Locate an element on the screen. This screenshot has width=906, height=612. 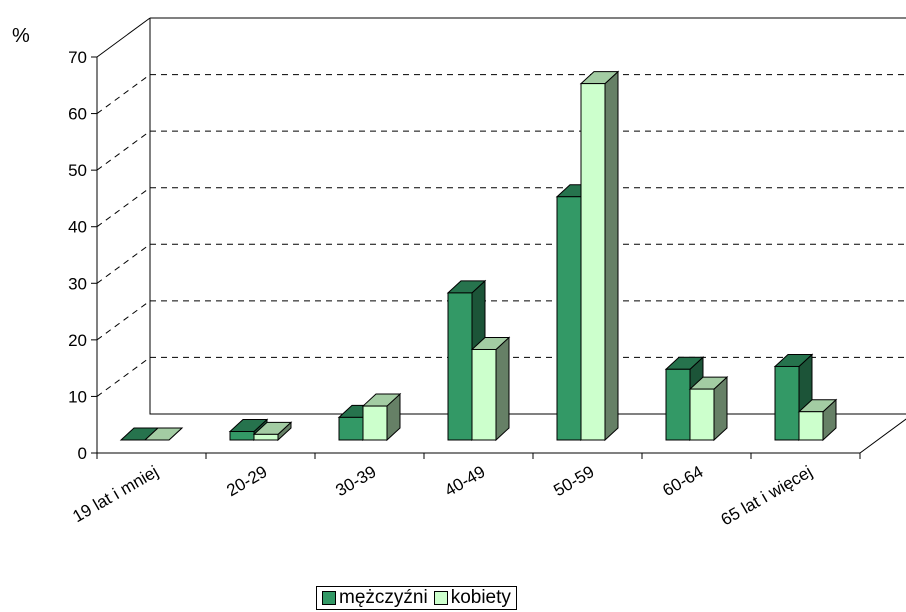
legend-item-men: mężczyźni is located at coordinates (375, 598).